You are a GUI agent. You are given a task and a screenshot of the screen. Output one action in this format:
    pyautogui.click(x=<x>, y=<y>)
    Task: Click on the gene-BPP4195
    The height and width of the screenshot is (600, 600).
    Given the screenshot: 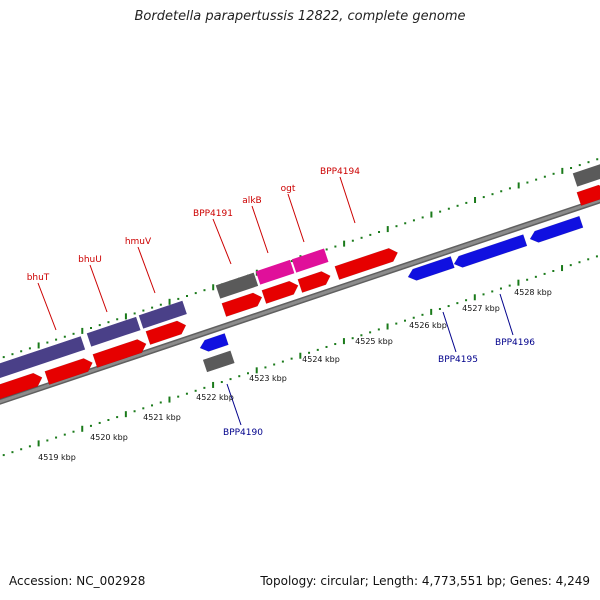 What is the action you would take?
    pyautogui.click(x=431, y=268)
    